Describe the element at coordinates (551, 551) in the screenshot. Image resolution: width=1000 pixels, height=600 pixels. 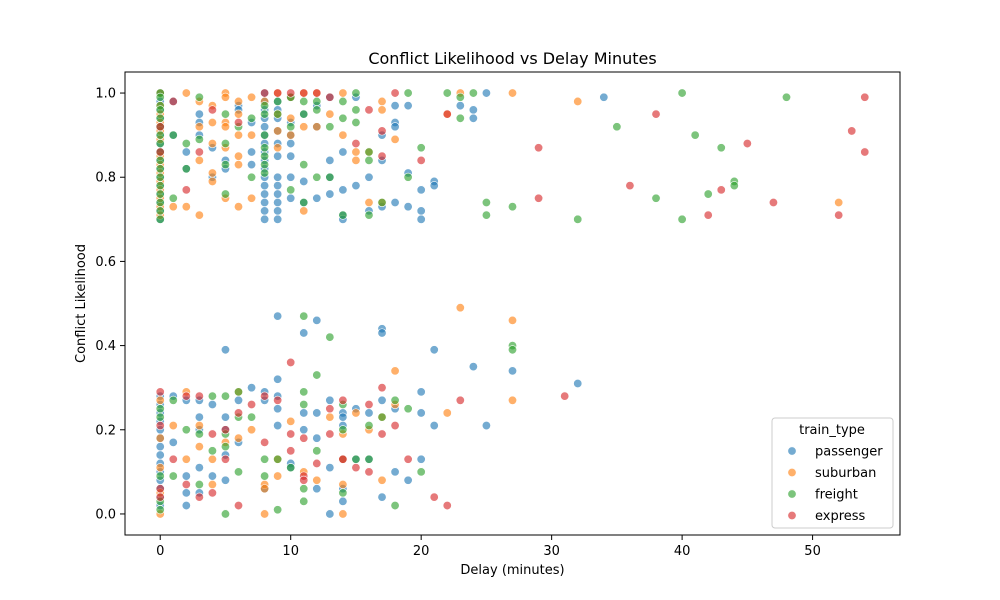
I see `x-tick-label: 30` at that location.